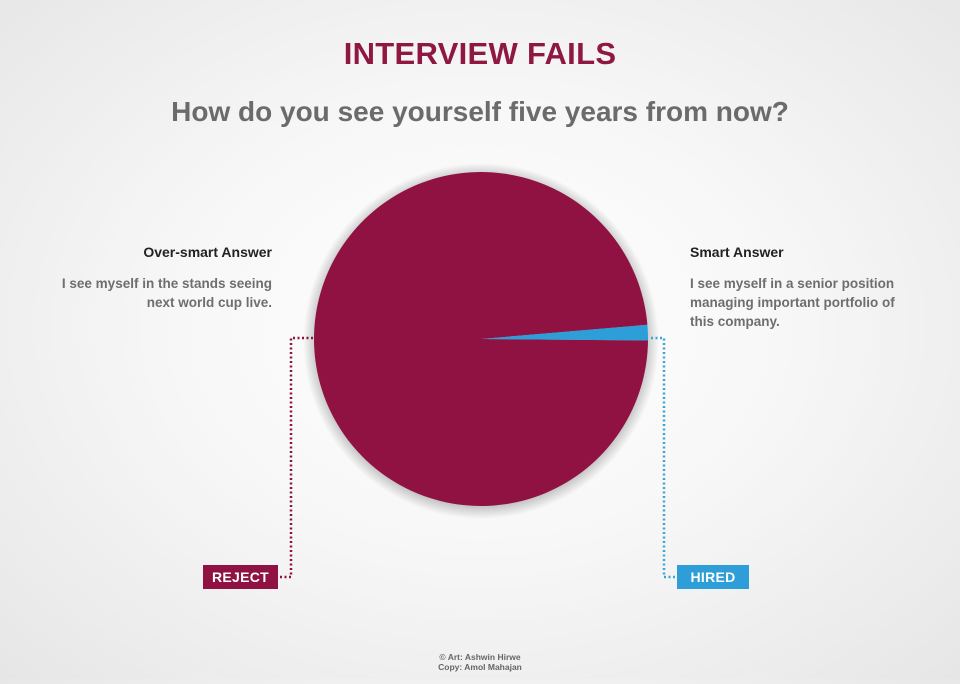 The height and width of the screenshot is (684, 960). What do you see at coordinates (209, 302) in the screenshot?
I see `over-smart-line-2: next world cup live.` at bounding box center [209, 302].